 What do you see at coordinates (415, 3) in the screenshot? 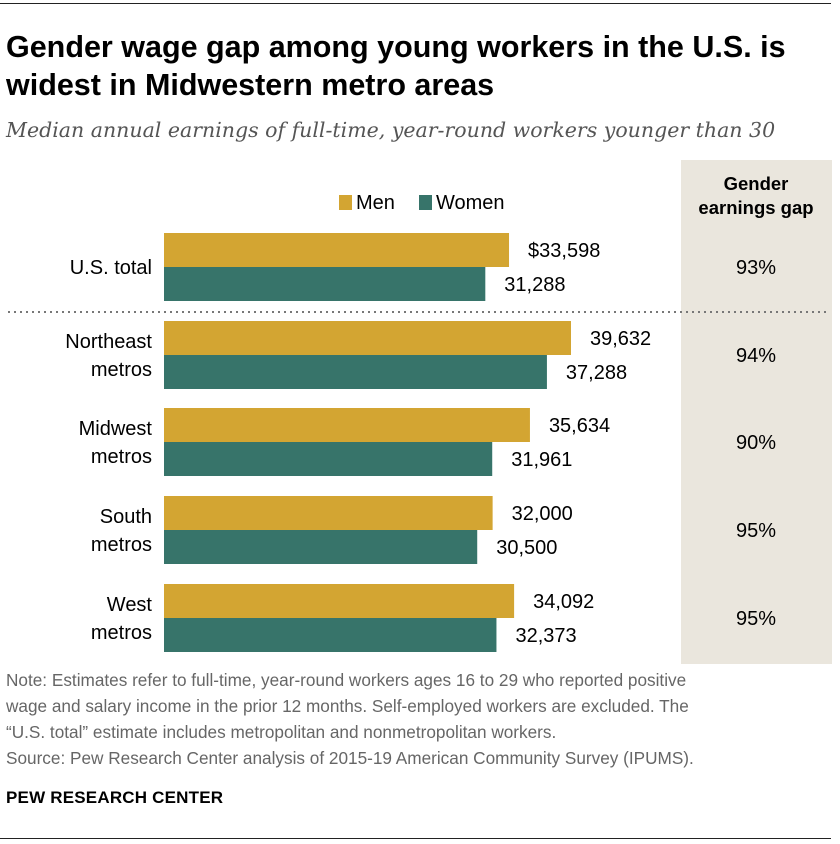
I see `top-rule` at bounding box center [415, 3].